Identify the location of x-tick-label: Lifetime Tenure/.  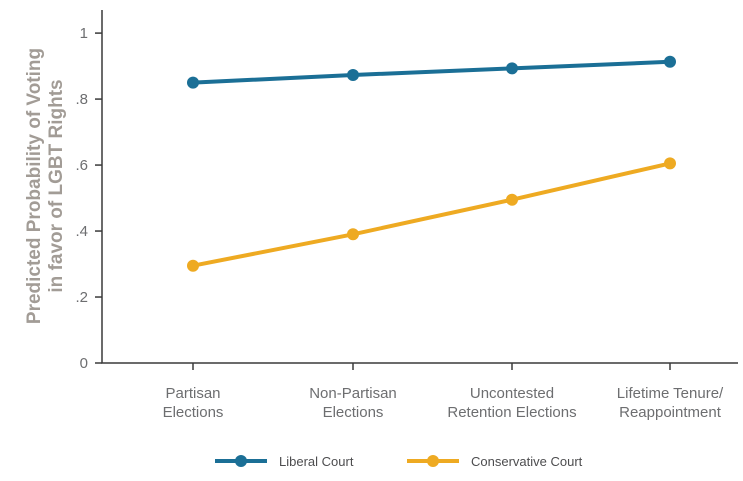
(670, 393).